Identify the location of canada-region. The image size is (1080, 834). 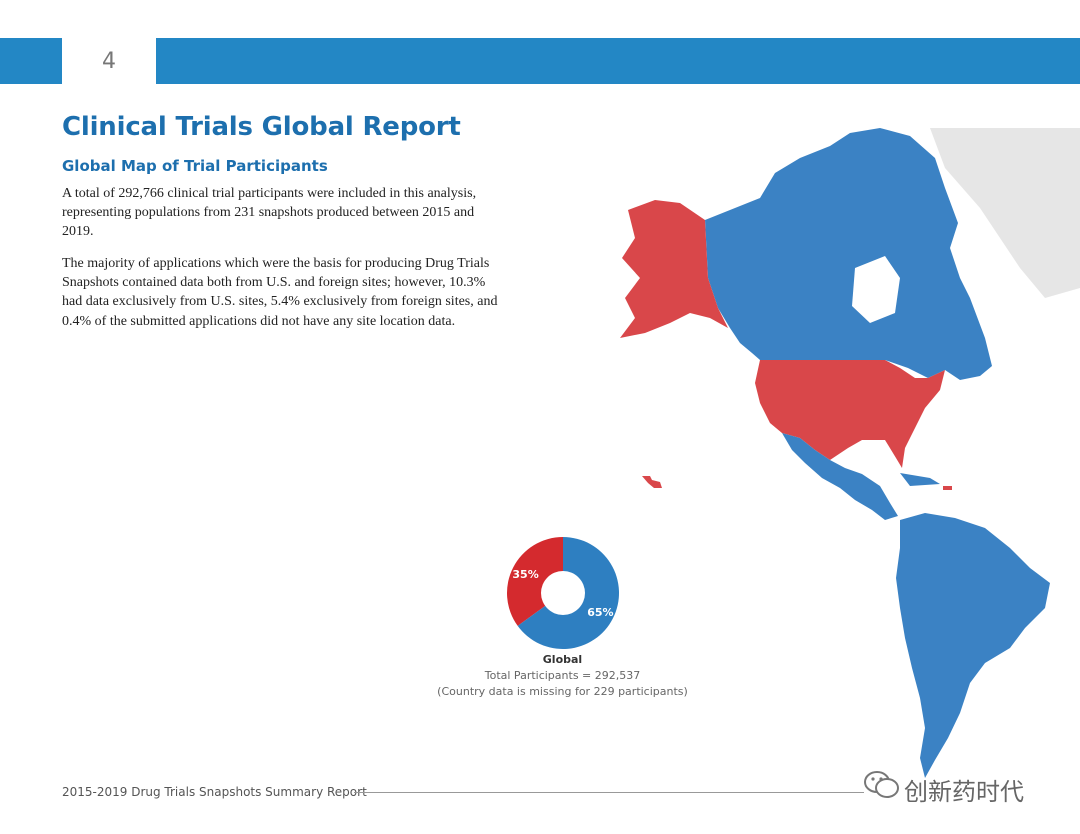
(848, 254).